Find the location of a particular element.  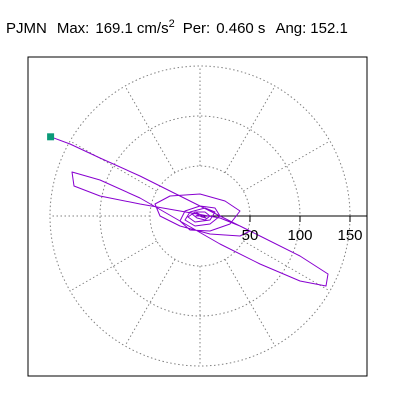

axes is located at coordinates (283, 218).